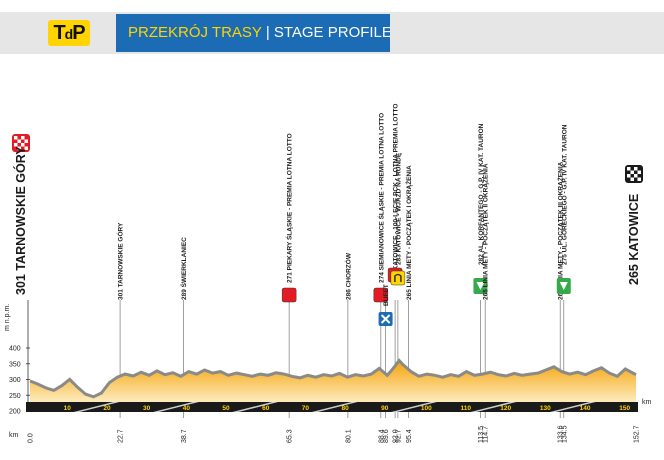 The width and height of the screenshot is (664, 460). Describe the element at coordinates (585, 408) in the screenshot. I see `strip-tick-label: 140` at that location.